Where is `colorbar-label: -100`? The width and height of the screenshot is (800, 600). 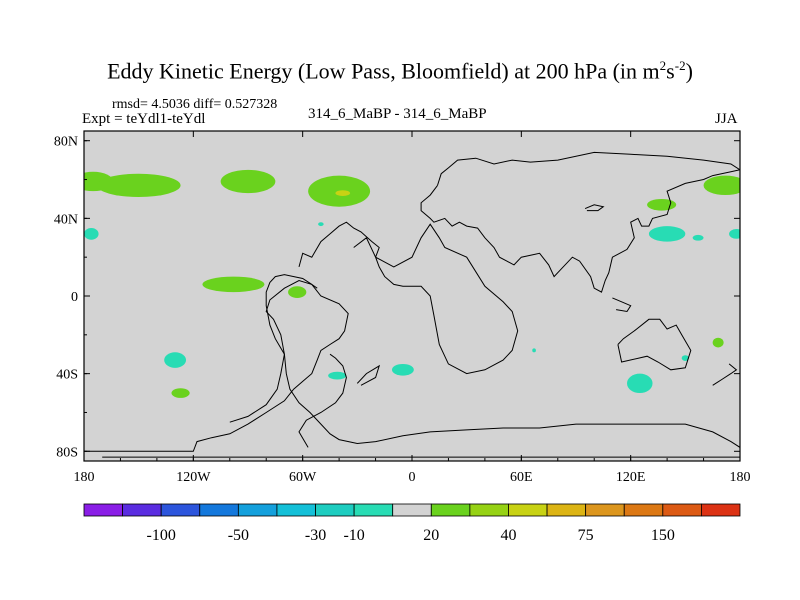 colorbar-label: -100 is located at coordinates (161, 535).